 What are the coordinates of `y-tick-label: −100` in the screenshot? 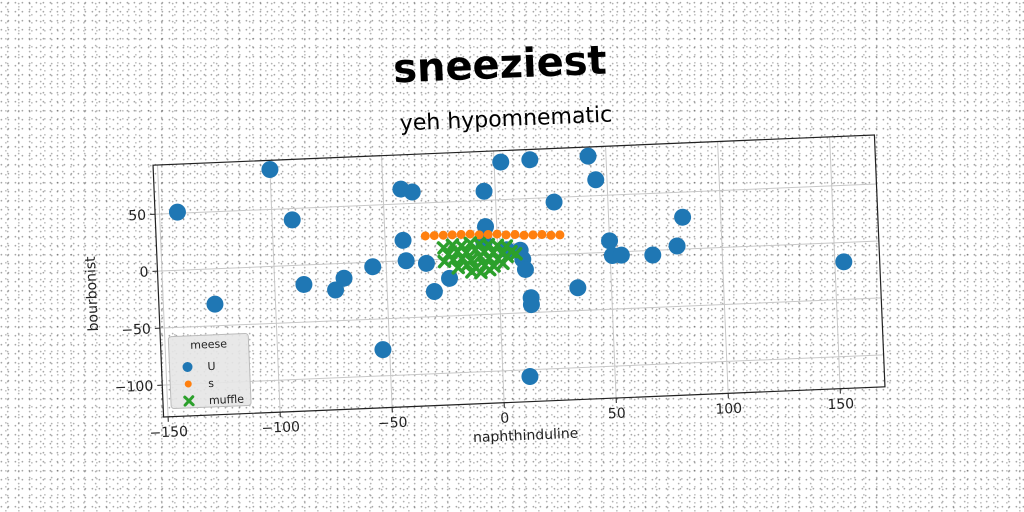 It's located at (134, 387).